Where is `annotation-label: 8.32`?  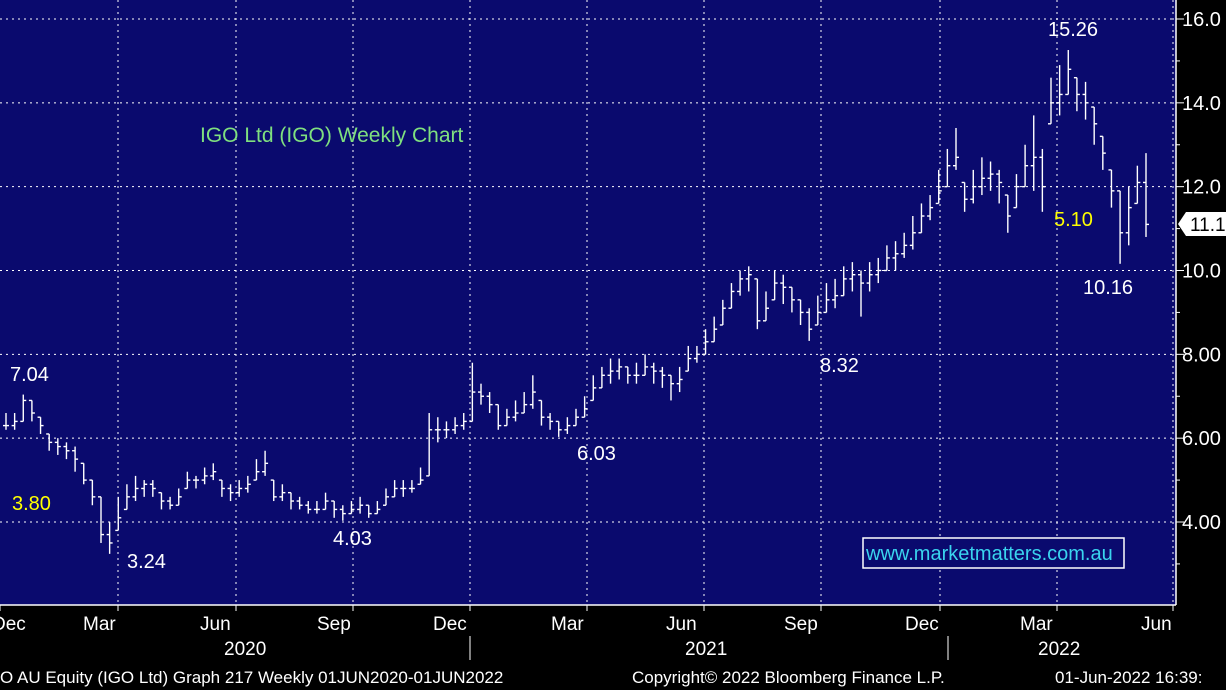
annotation-label: 8.32 is located at coordinates (839, 366).